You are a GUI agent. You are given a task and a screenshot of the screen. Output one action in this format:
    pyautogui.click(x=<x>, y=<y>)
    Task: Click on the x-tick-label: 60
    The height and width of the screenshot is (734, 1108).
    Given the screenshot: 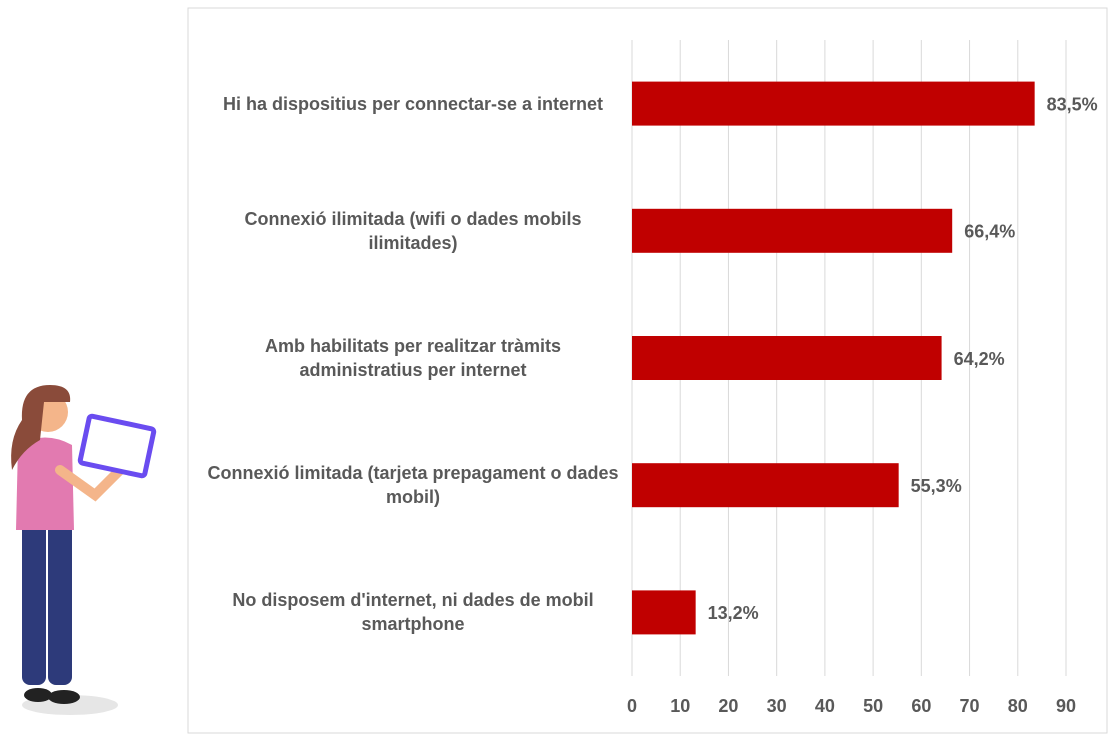 What is the action you would take?
    pyautogui.click(x=921, y=706)
    